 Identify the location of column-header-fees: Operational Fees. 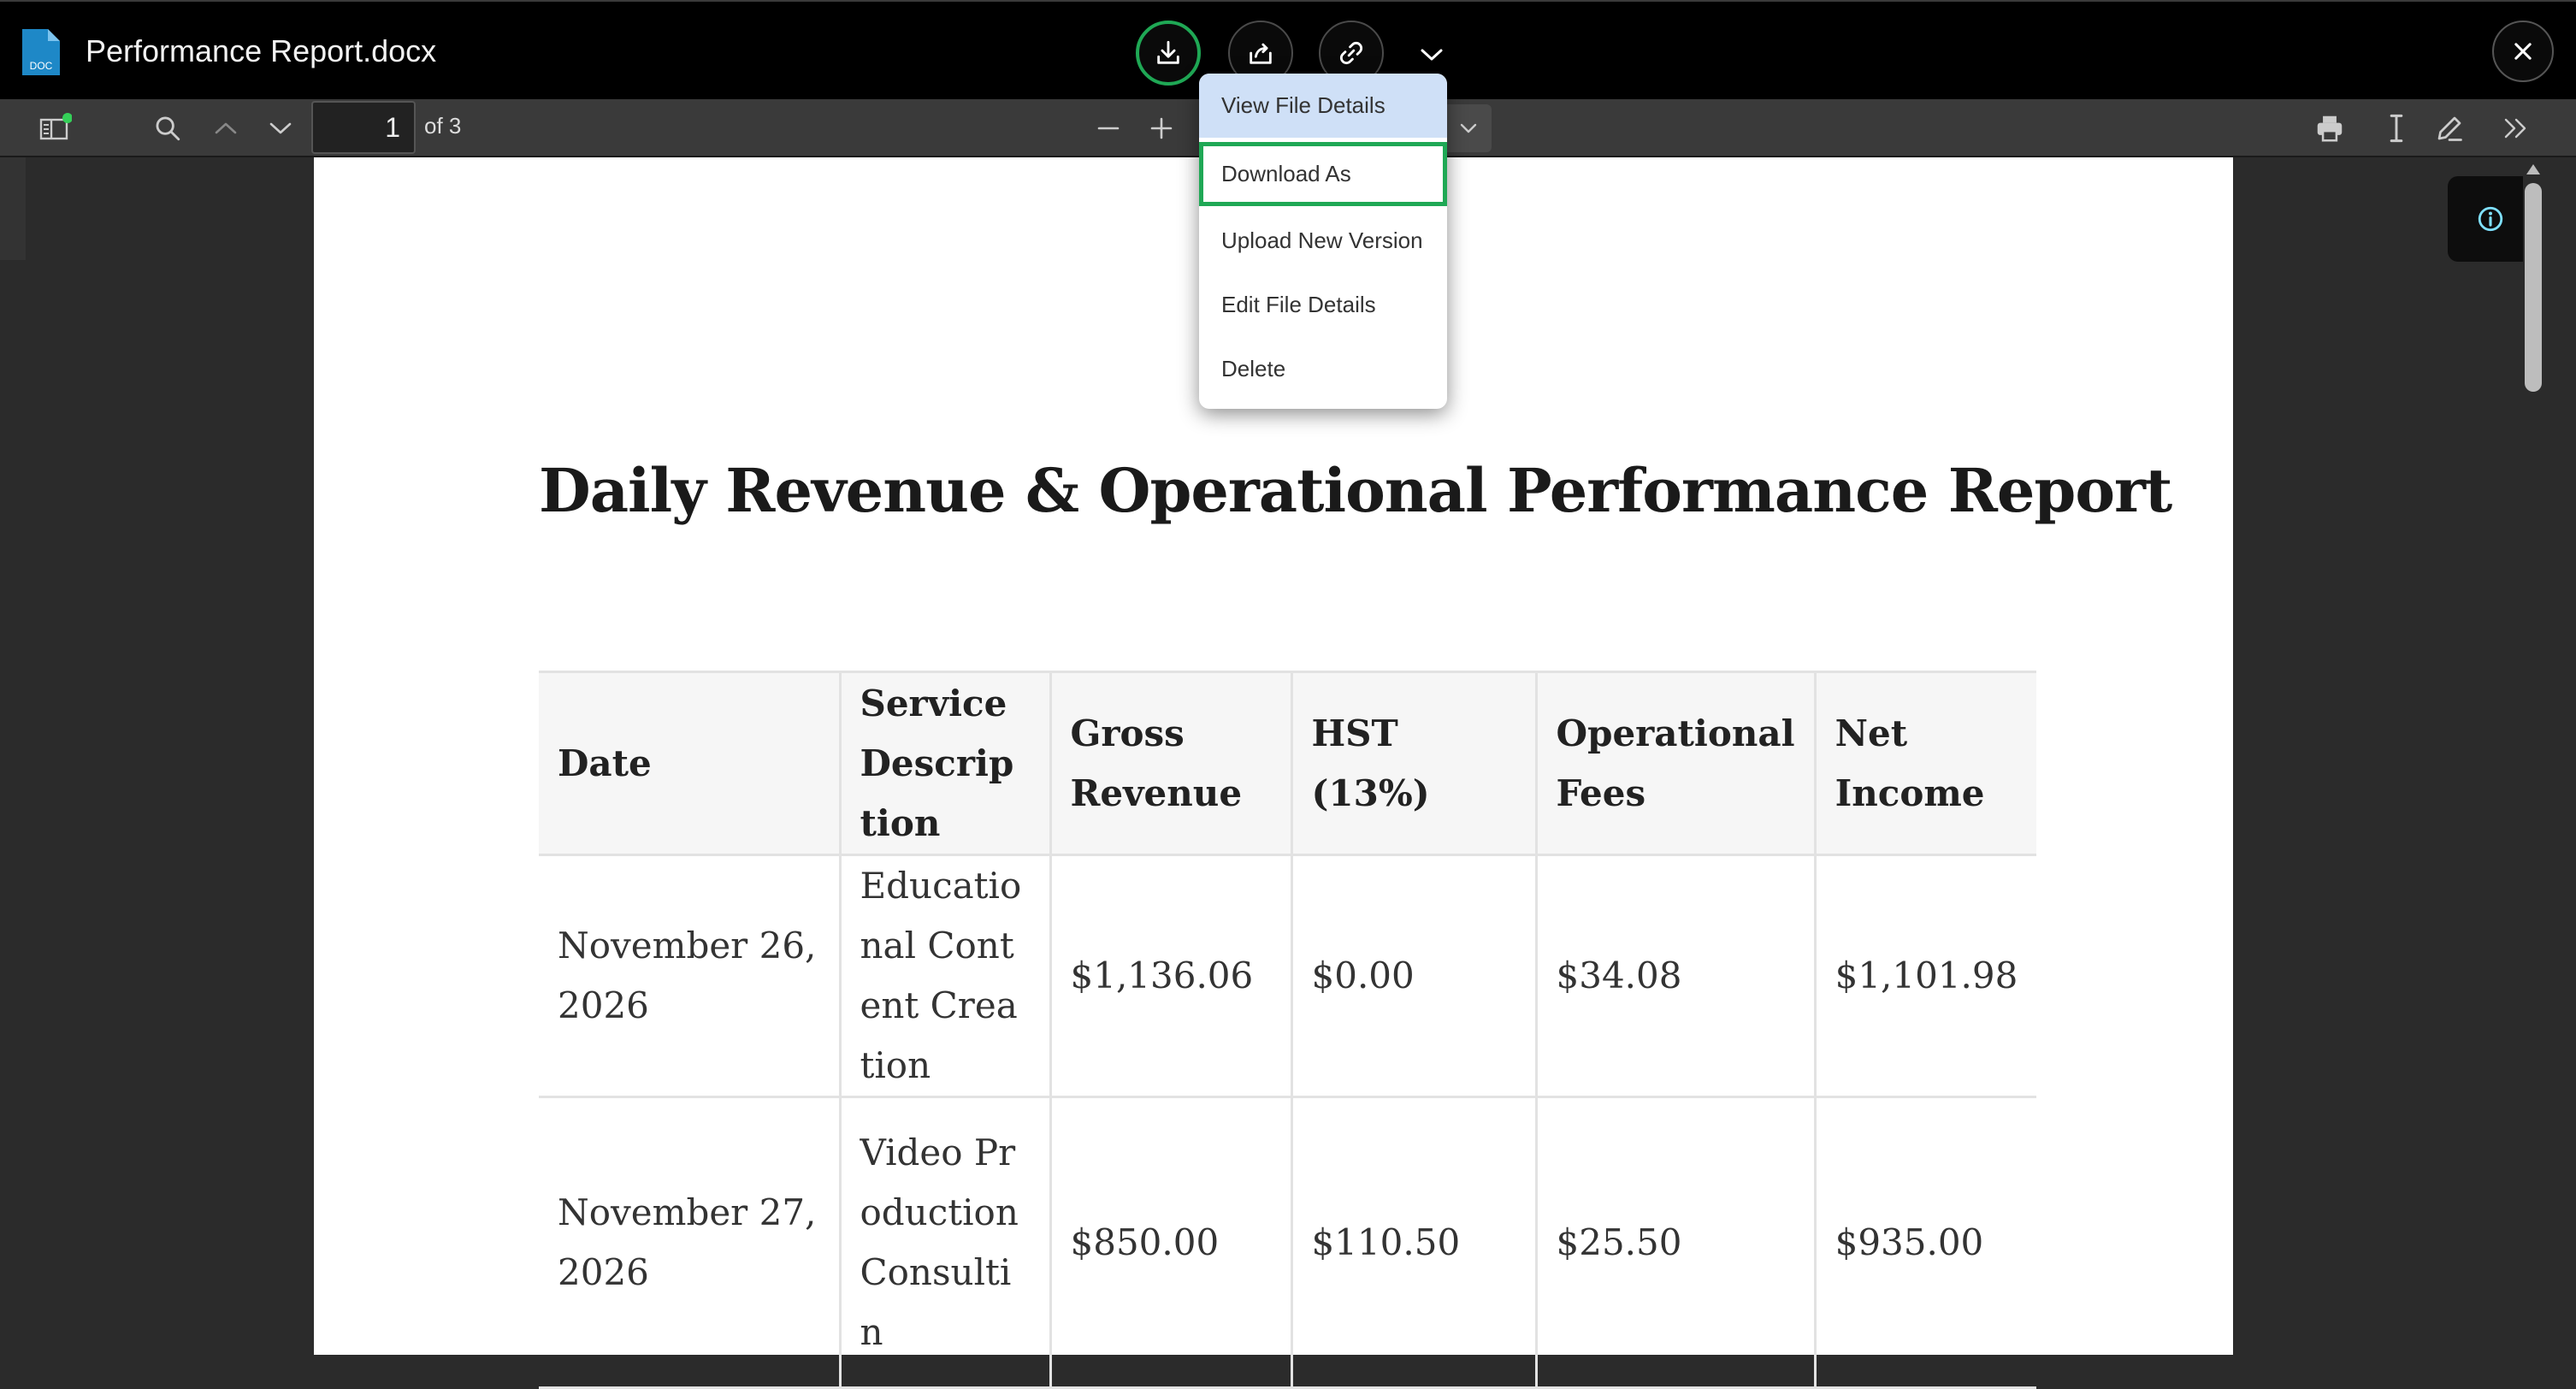
(1675, 763).